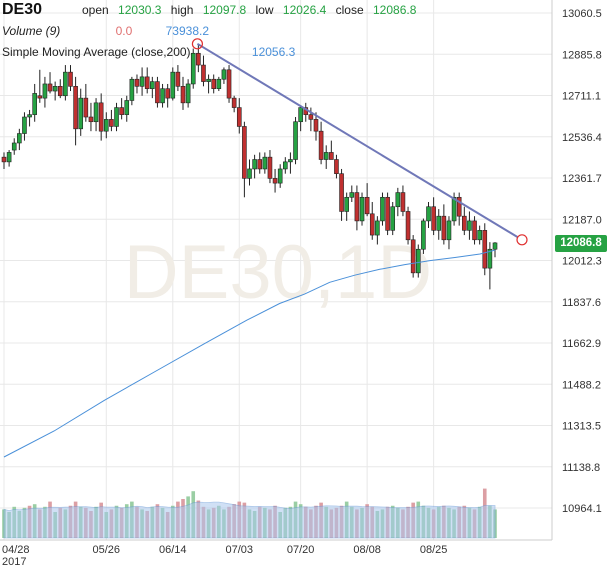 Image resolution: width=610 pixels, height=573 pixels. I want to click on price-tick-label: 11837.6, so click(581, 303).